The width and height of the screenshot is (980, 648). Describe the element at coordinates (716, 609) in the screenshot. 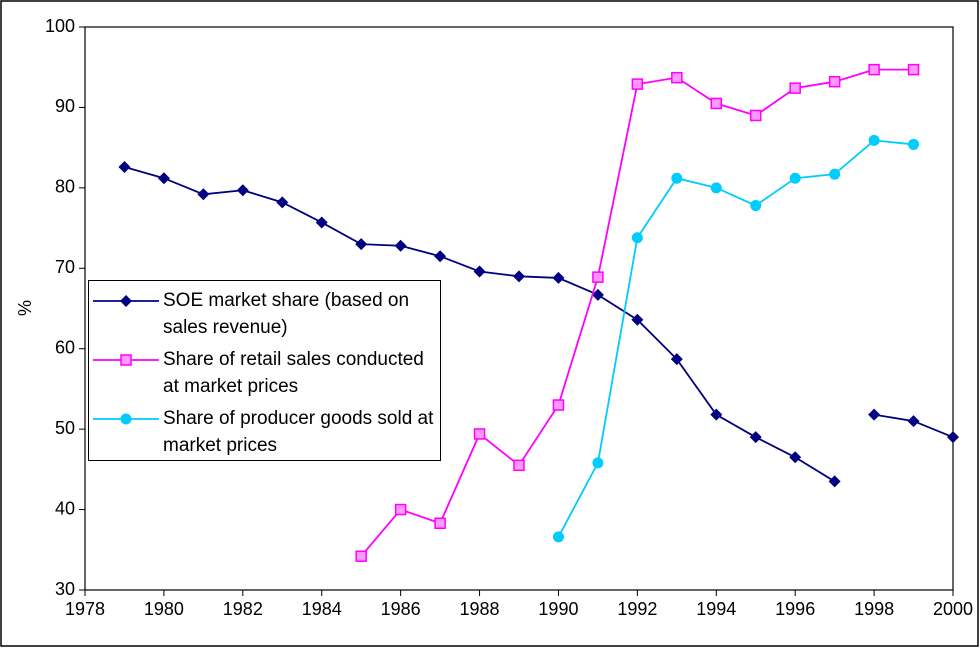

I see `x-tick-label: 1994` at that location.